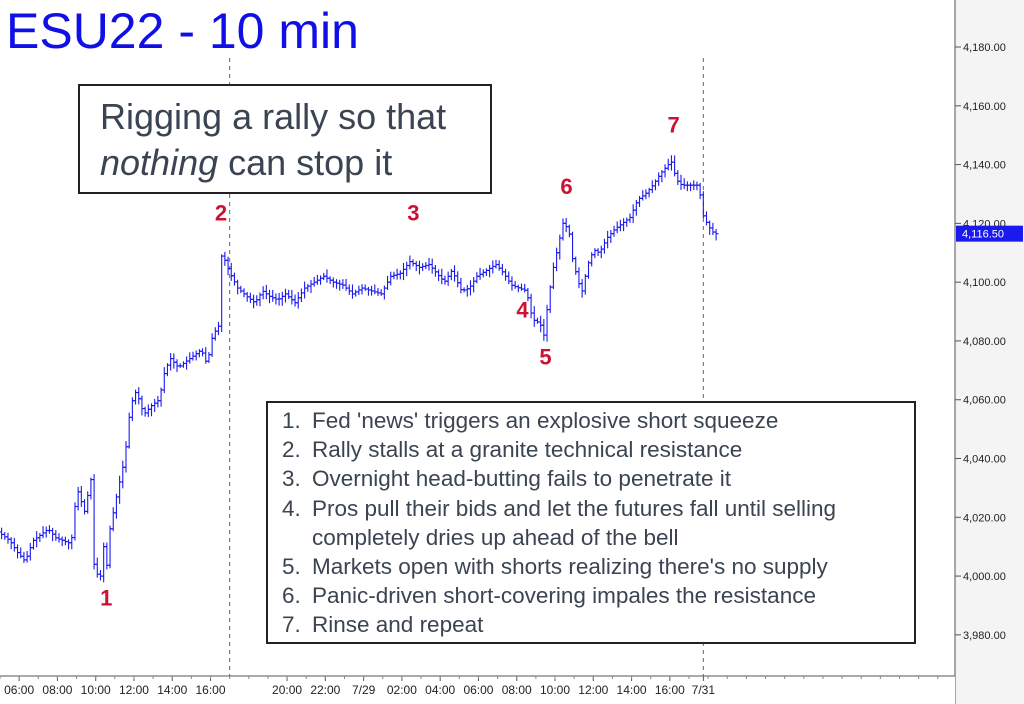 The height and width of the screenshot is (704, 1024). What do you see at coordinates (291, 450) in the screenshot?
I see `note-number: 2.` at bounding box center [291, 450].